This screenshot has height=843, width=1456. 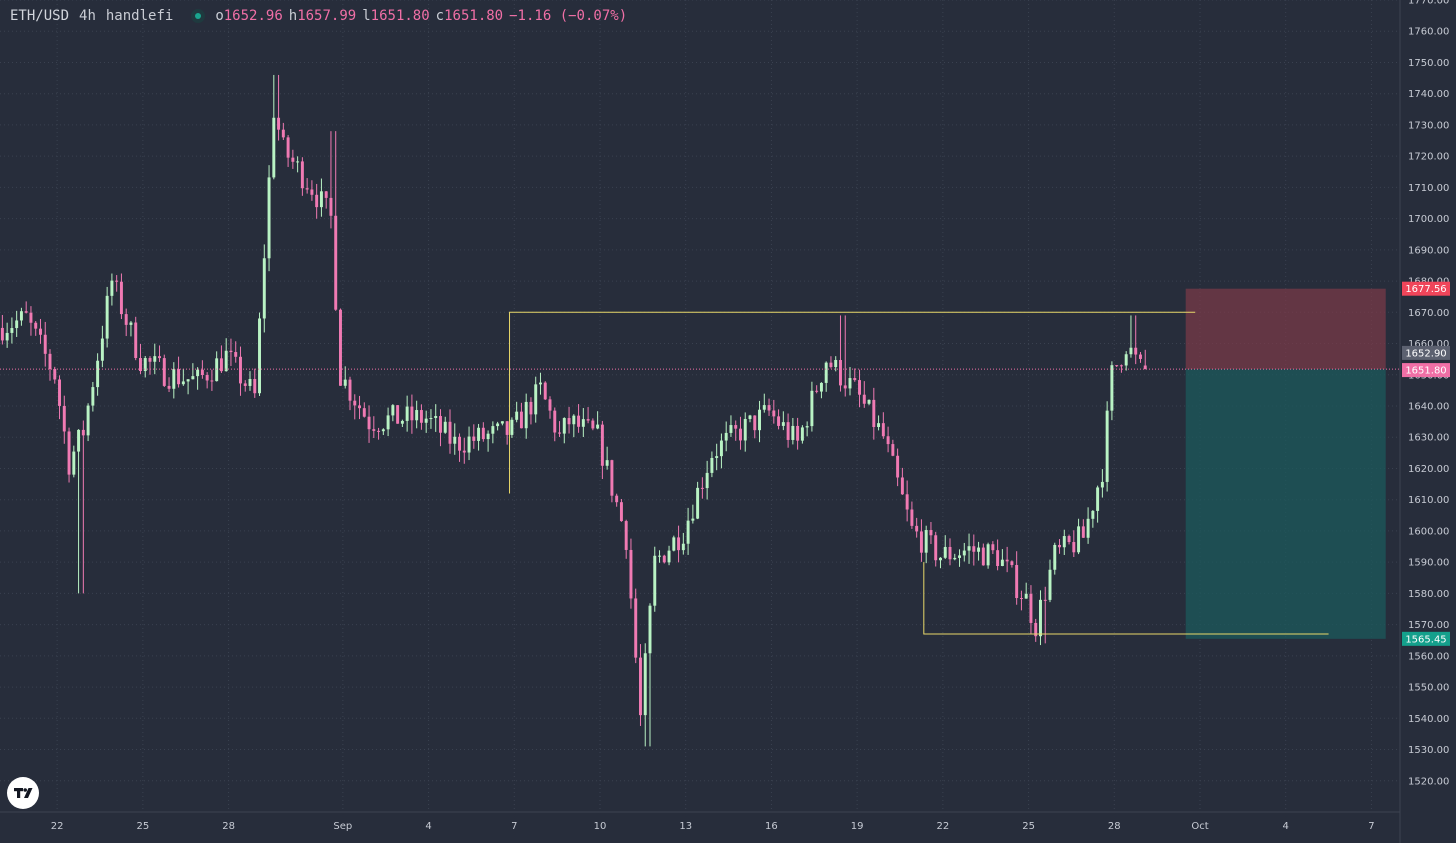 I want to click on legend-symbol: ETH/USD, so click(x=40, y=16).